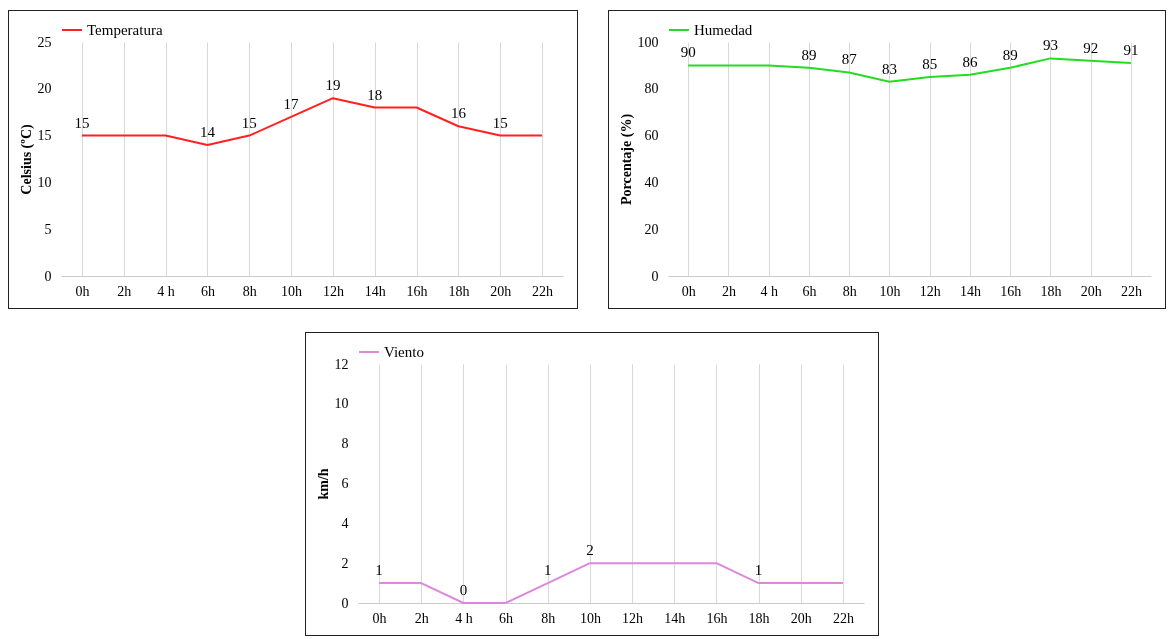 The height and width of the screenshot is (639, 1168). Describe the element at coordinates (1091, 47) in the screenshot. I see `data-label: 92` at that location.